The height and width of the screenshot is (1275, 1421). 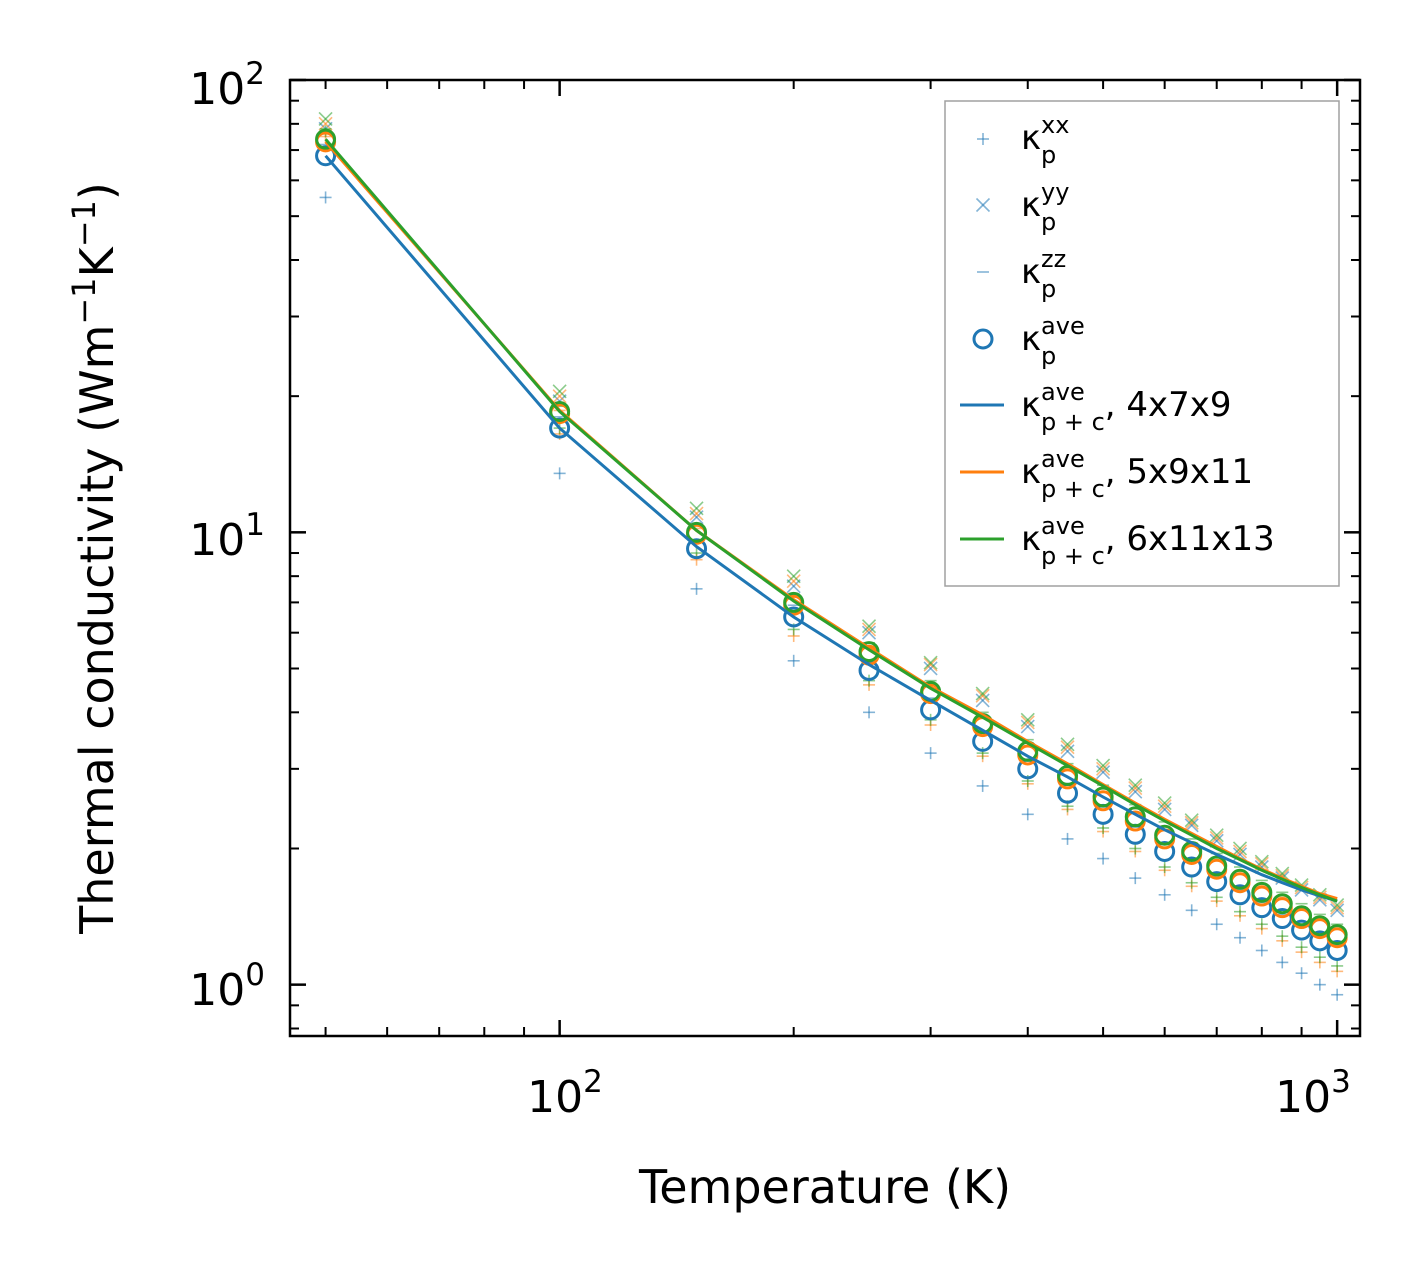 What do you see at coordinates (565, 1093) in the screenshot?
I see `x-tick-label-100: 10²` at bounding box center [565, 1093].